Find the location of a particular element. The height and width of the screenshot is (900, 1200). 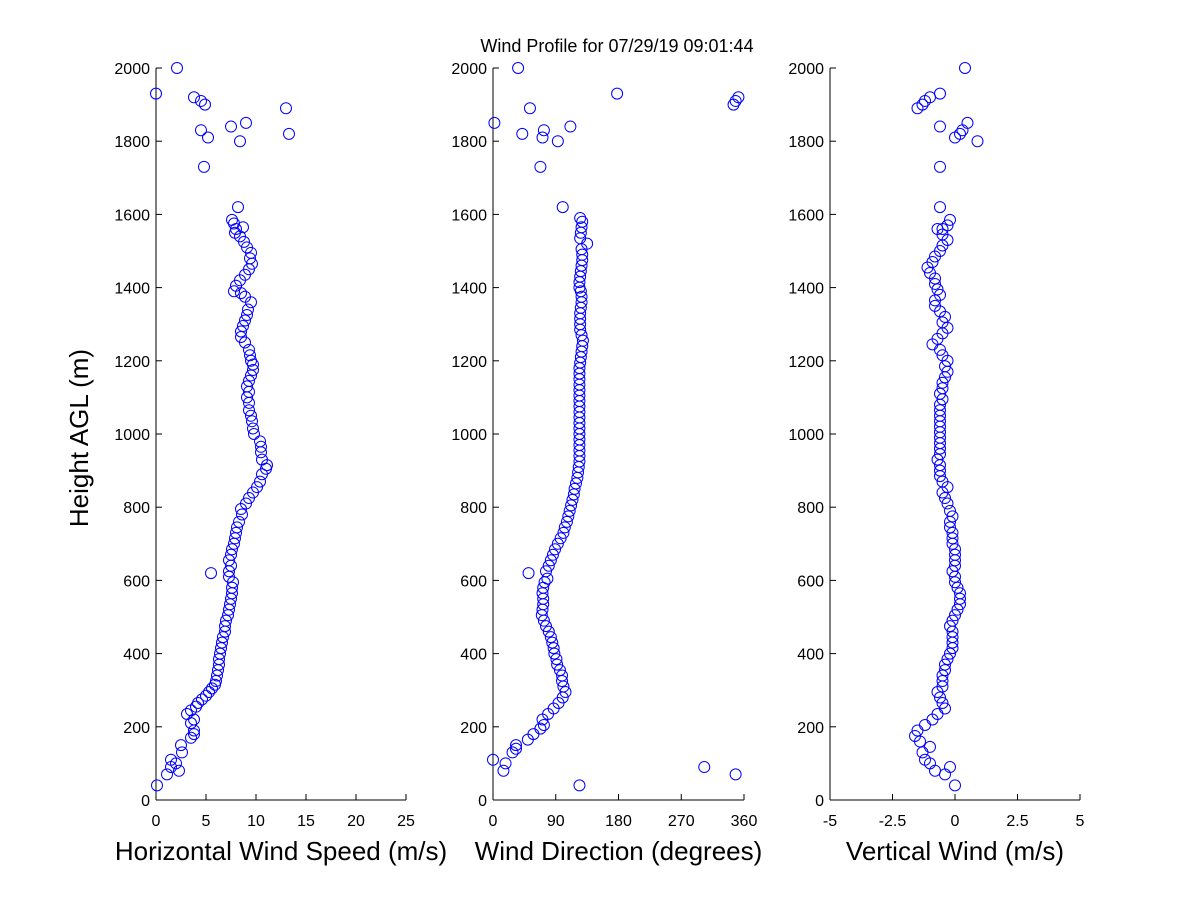

y-tick-label: 400 is located at coordinates (136, 655).